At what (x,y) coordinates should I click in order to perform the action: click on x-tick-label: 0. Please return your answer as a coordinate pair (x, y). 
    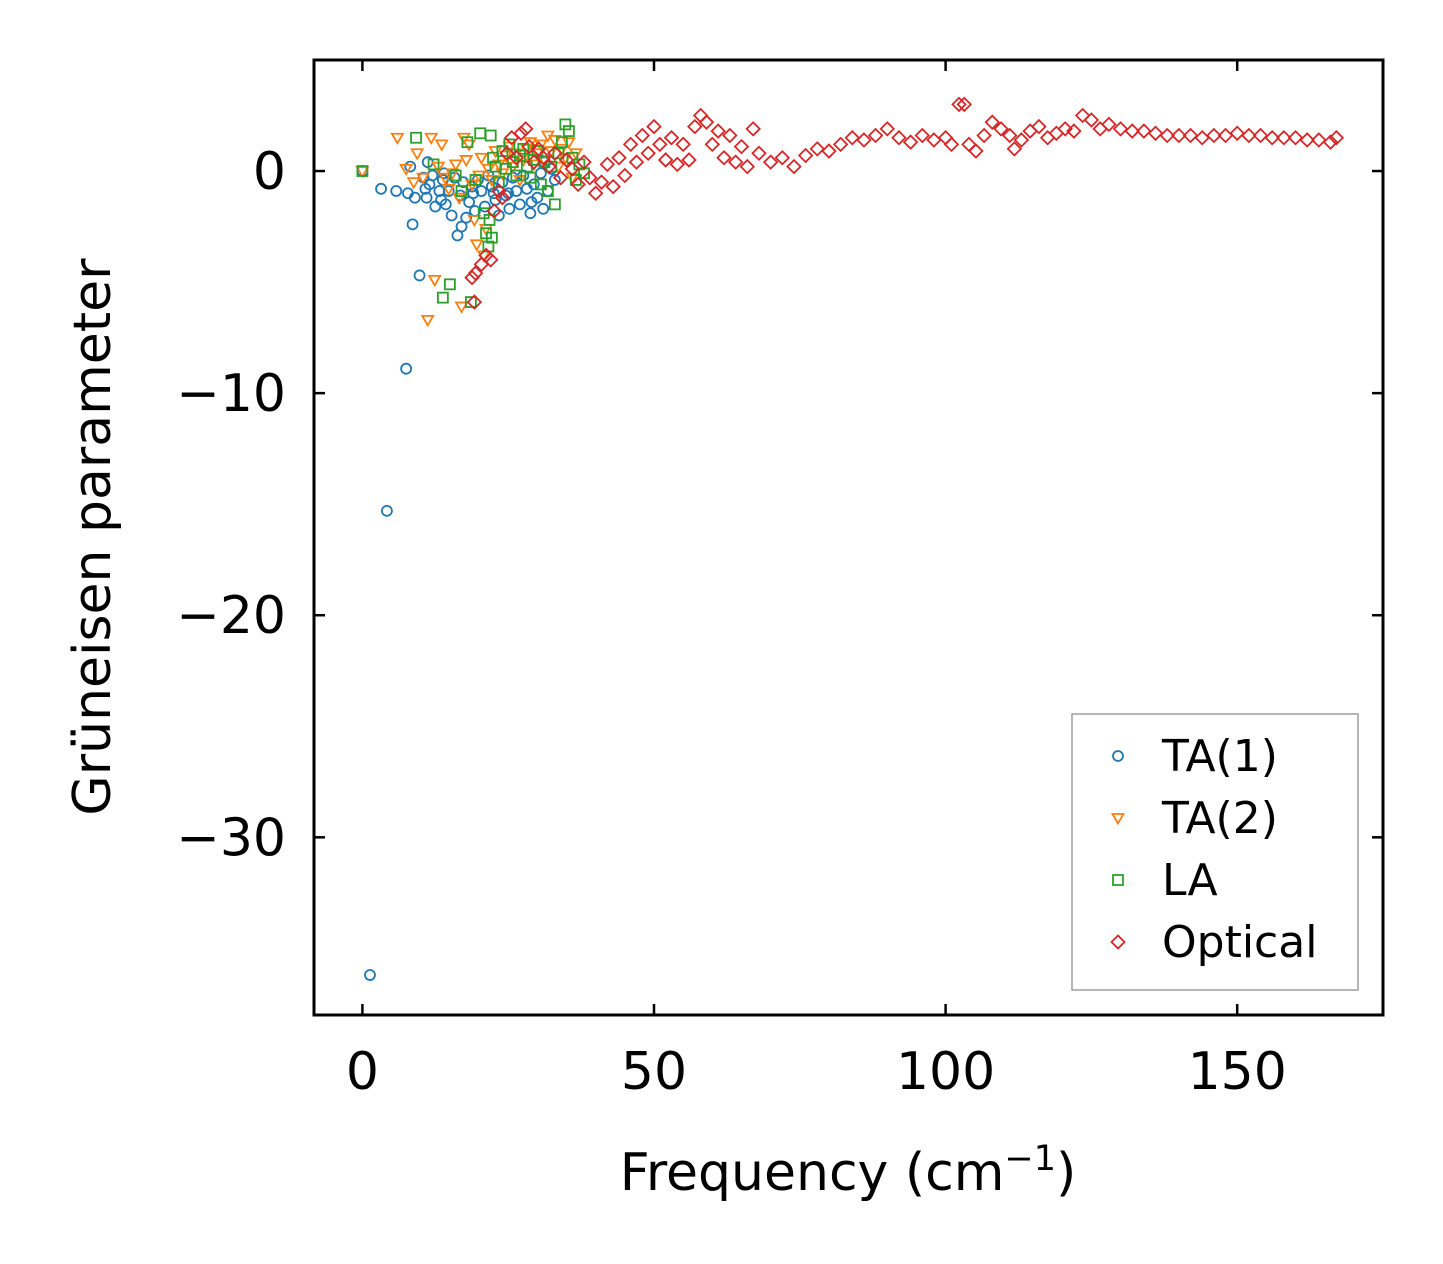
    Looking at the image, I should click on (362, 1072).